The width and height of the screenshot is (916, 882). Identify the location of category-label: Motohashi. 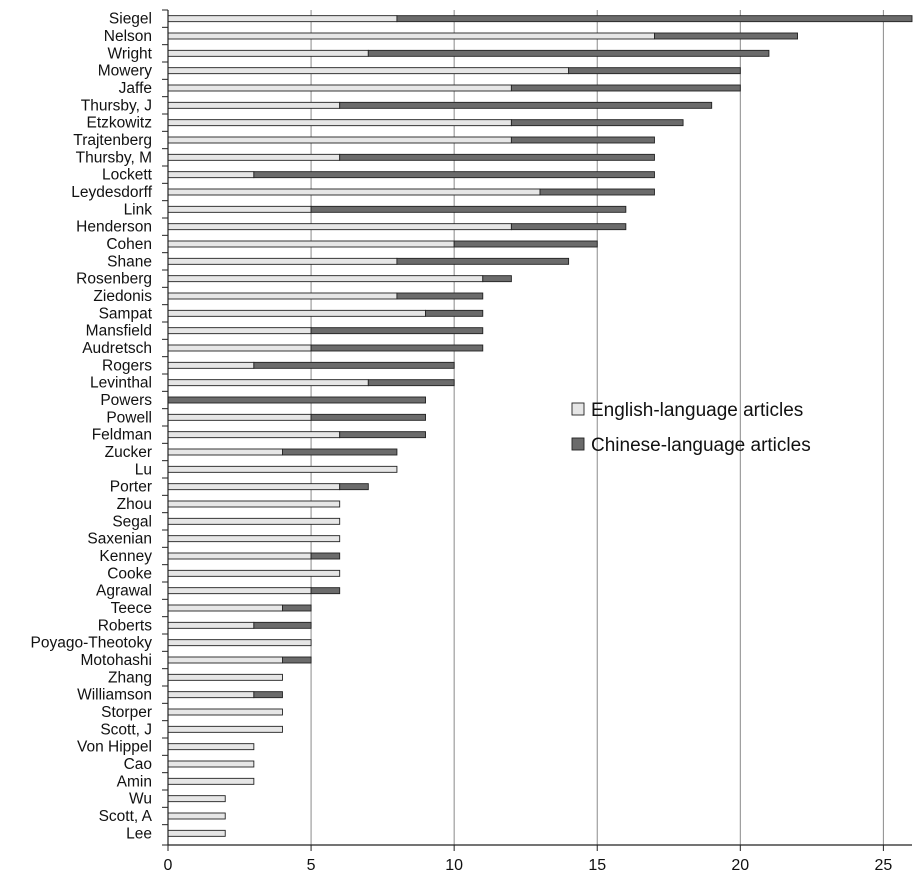
(116, 660).